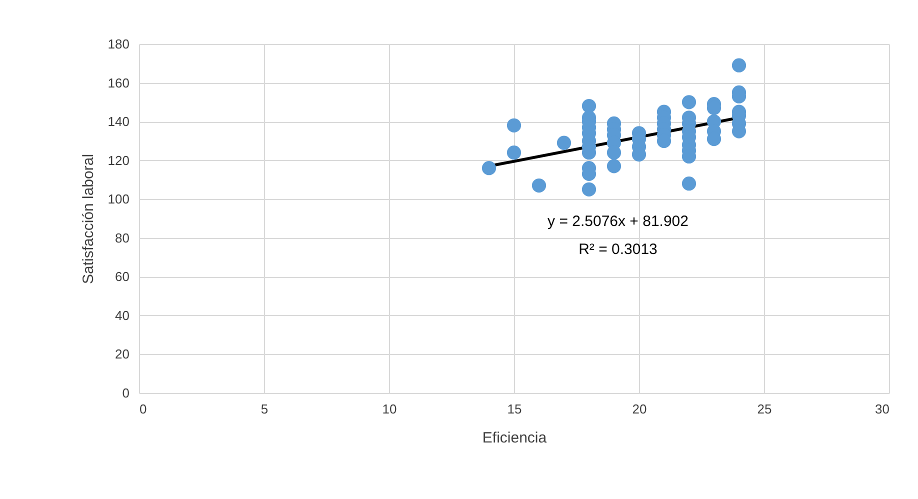 This screenshot has height=499, width=918. Describe the element at coordinates (122, 238) in the screenshot. I see `y-tick-label: 80` at that location.